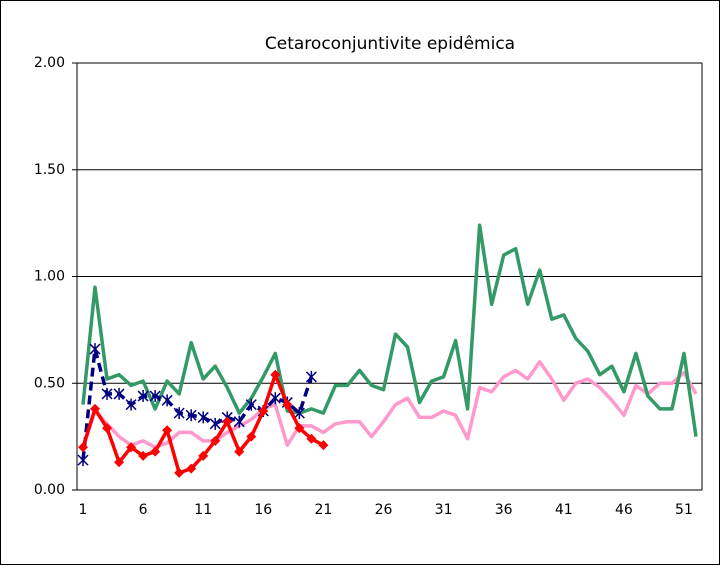 Image resolution: width=721 pixels, height=566 pixels. What do you see at coordinates (49, 170) in the screenshot?
I see `y-tick-label: 1.50` at bounding box center [49, 170].